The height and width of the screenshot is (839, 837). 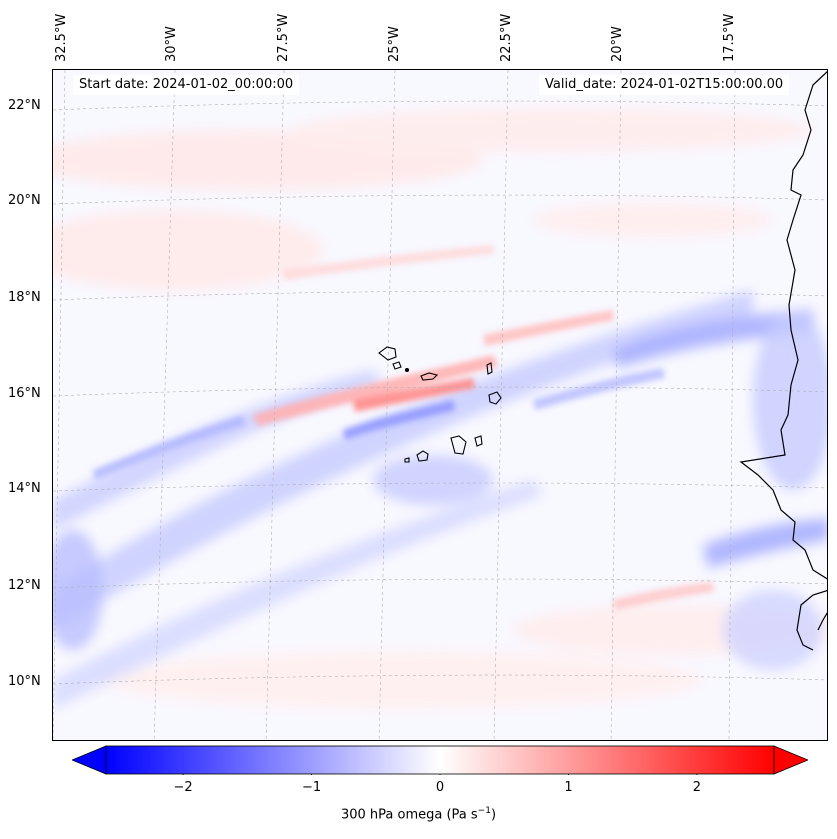 I want to click on lon-label-22-5w: 22.5°W, so click(x=506, y=37).